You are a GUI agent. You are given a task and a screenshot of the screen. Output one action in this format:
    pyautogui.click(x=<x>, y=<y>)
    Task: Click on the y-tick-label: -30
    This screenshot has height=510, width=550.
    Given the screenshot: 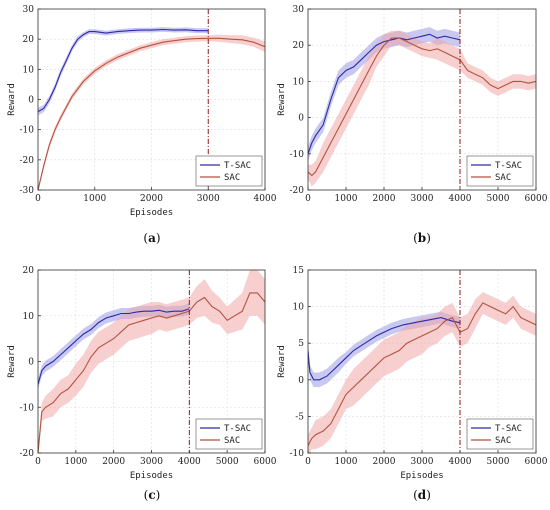 What is the action you would take?
    pyautogui.click(x=27, y=191)
    